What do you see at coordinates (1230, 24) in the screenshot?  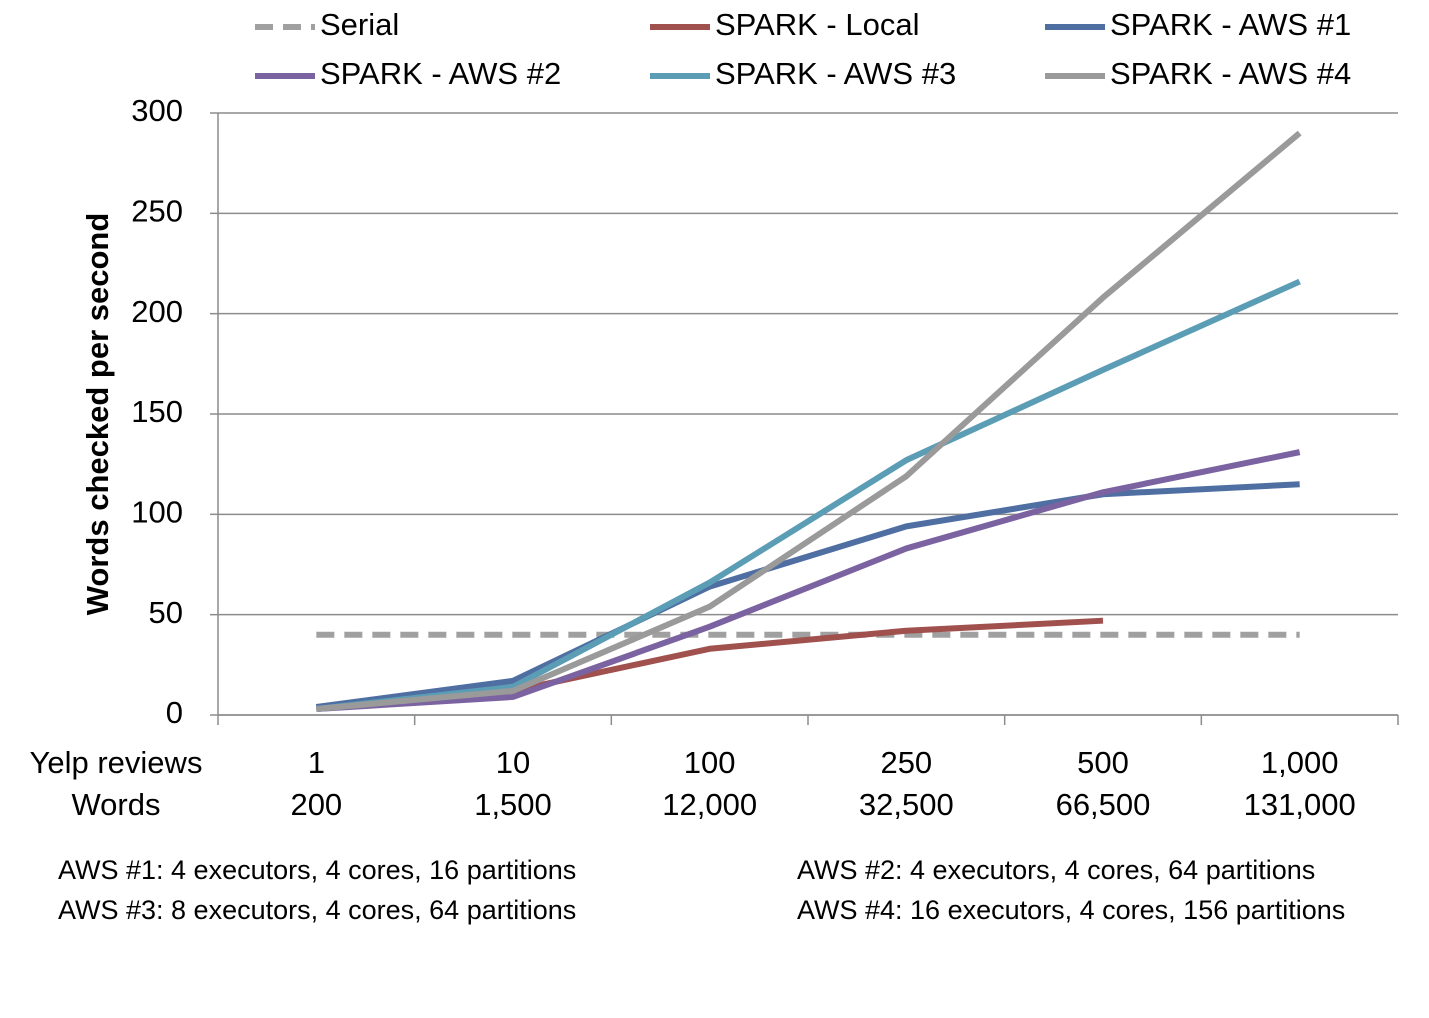 I see `legend-label: SPARK - AWS #1` at bounding box center [1230, 24].